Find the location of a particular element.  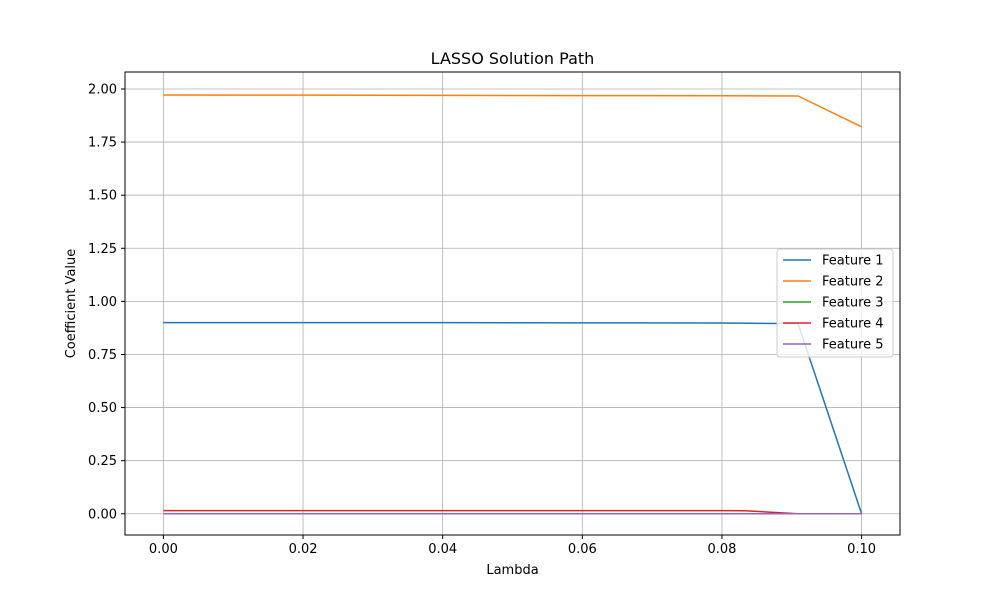

legend-label-feature-2: Feature 2 is located at coordinates (853, 282).